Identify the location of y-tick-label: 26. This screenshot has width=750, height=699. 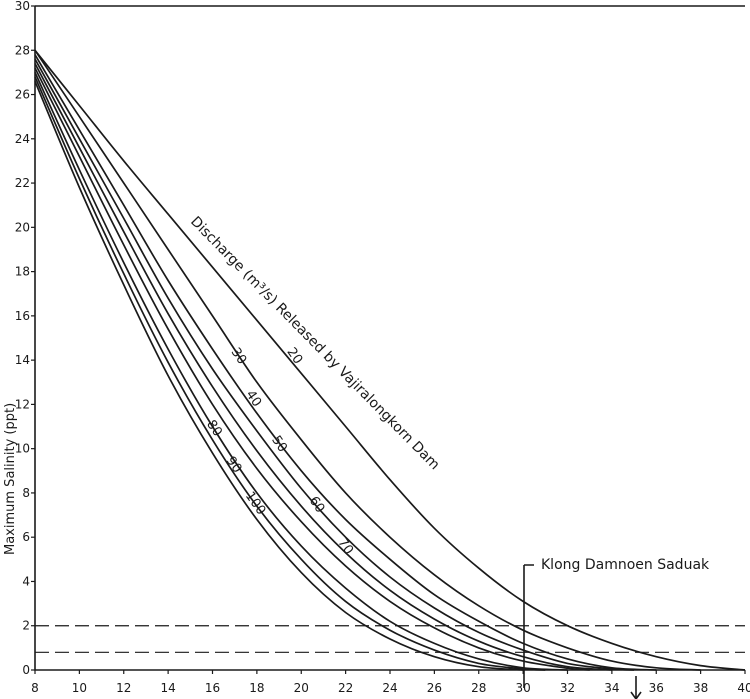
(22, 95).